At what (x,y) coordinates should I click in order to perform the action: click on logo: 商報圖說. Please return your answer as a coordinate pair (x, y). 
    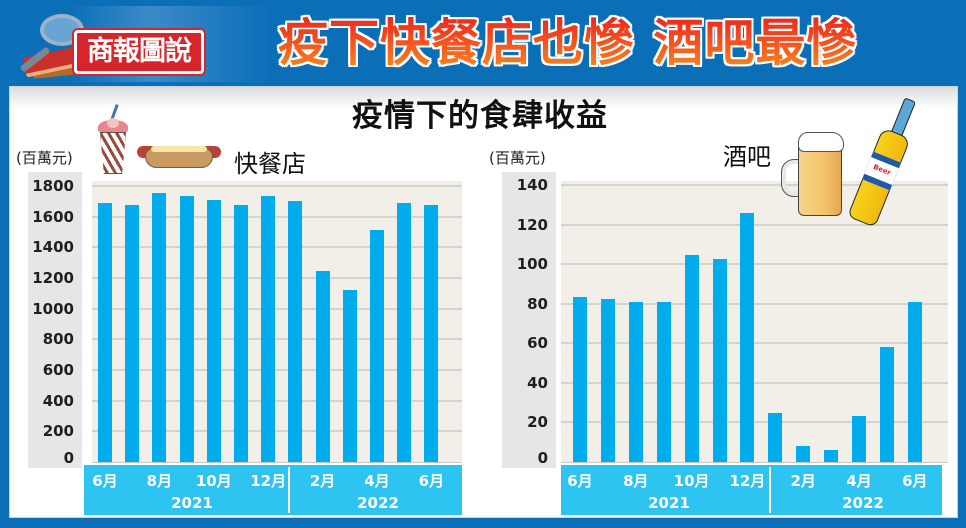
    Looking at the image, I should click on (109, 45).